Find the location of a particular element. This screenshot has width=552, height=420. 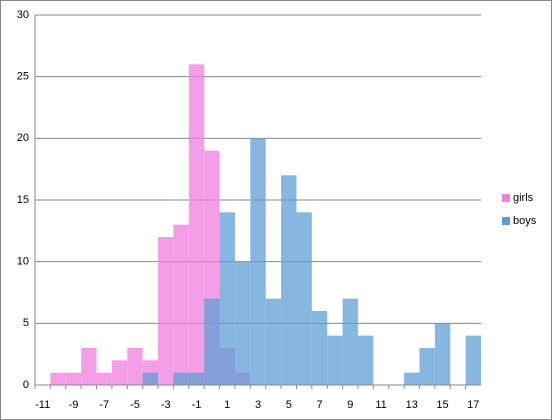

y-tick-label: 20 is located at coordinates (23, 138).